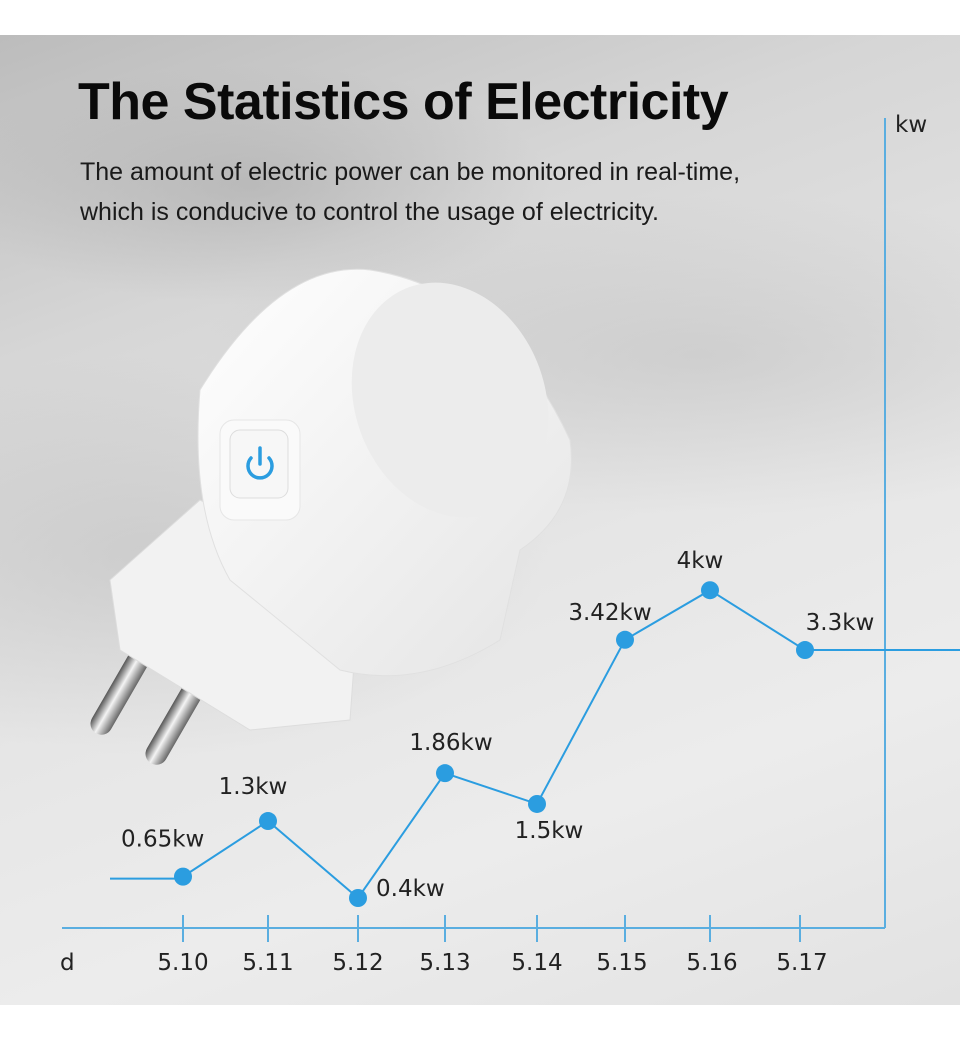 The width and height of the screenshot is (960, 1062). I want to click on x-axis-label: d, so click(67, 963).